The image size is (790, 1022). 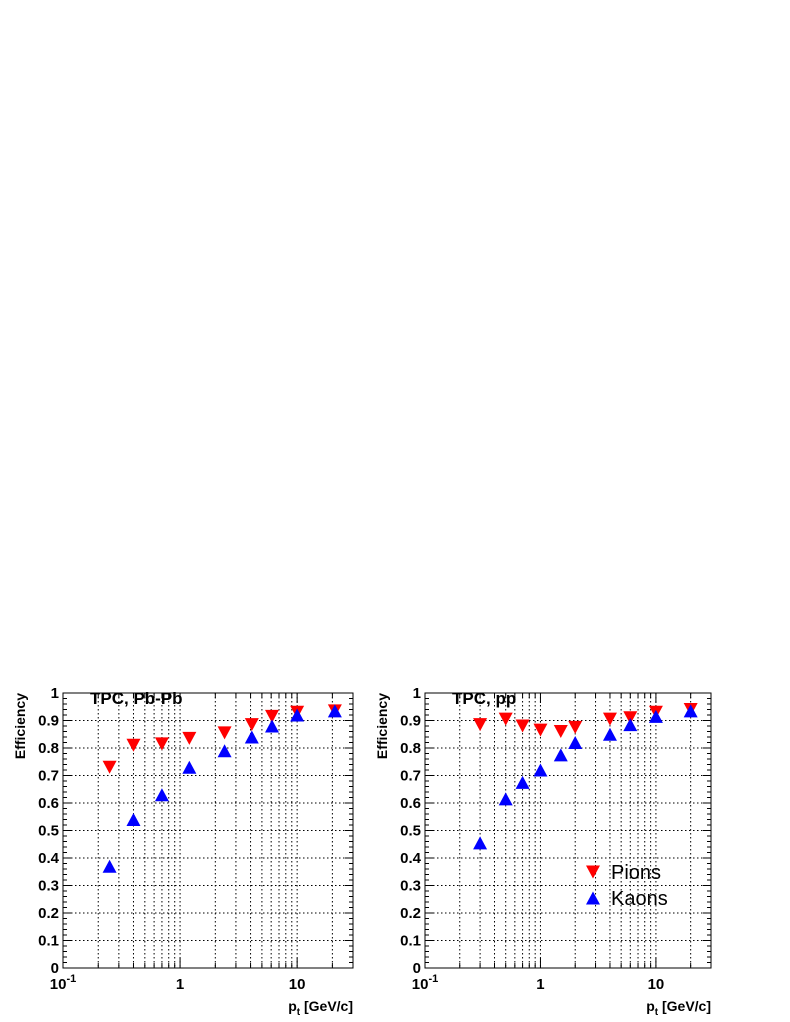 I want to click on legend-marker-pions, so click(x=593, y=872).